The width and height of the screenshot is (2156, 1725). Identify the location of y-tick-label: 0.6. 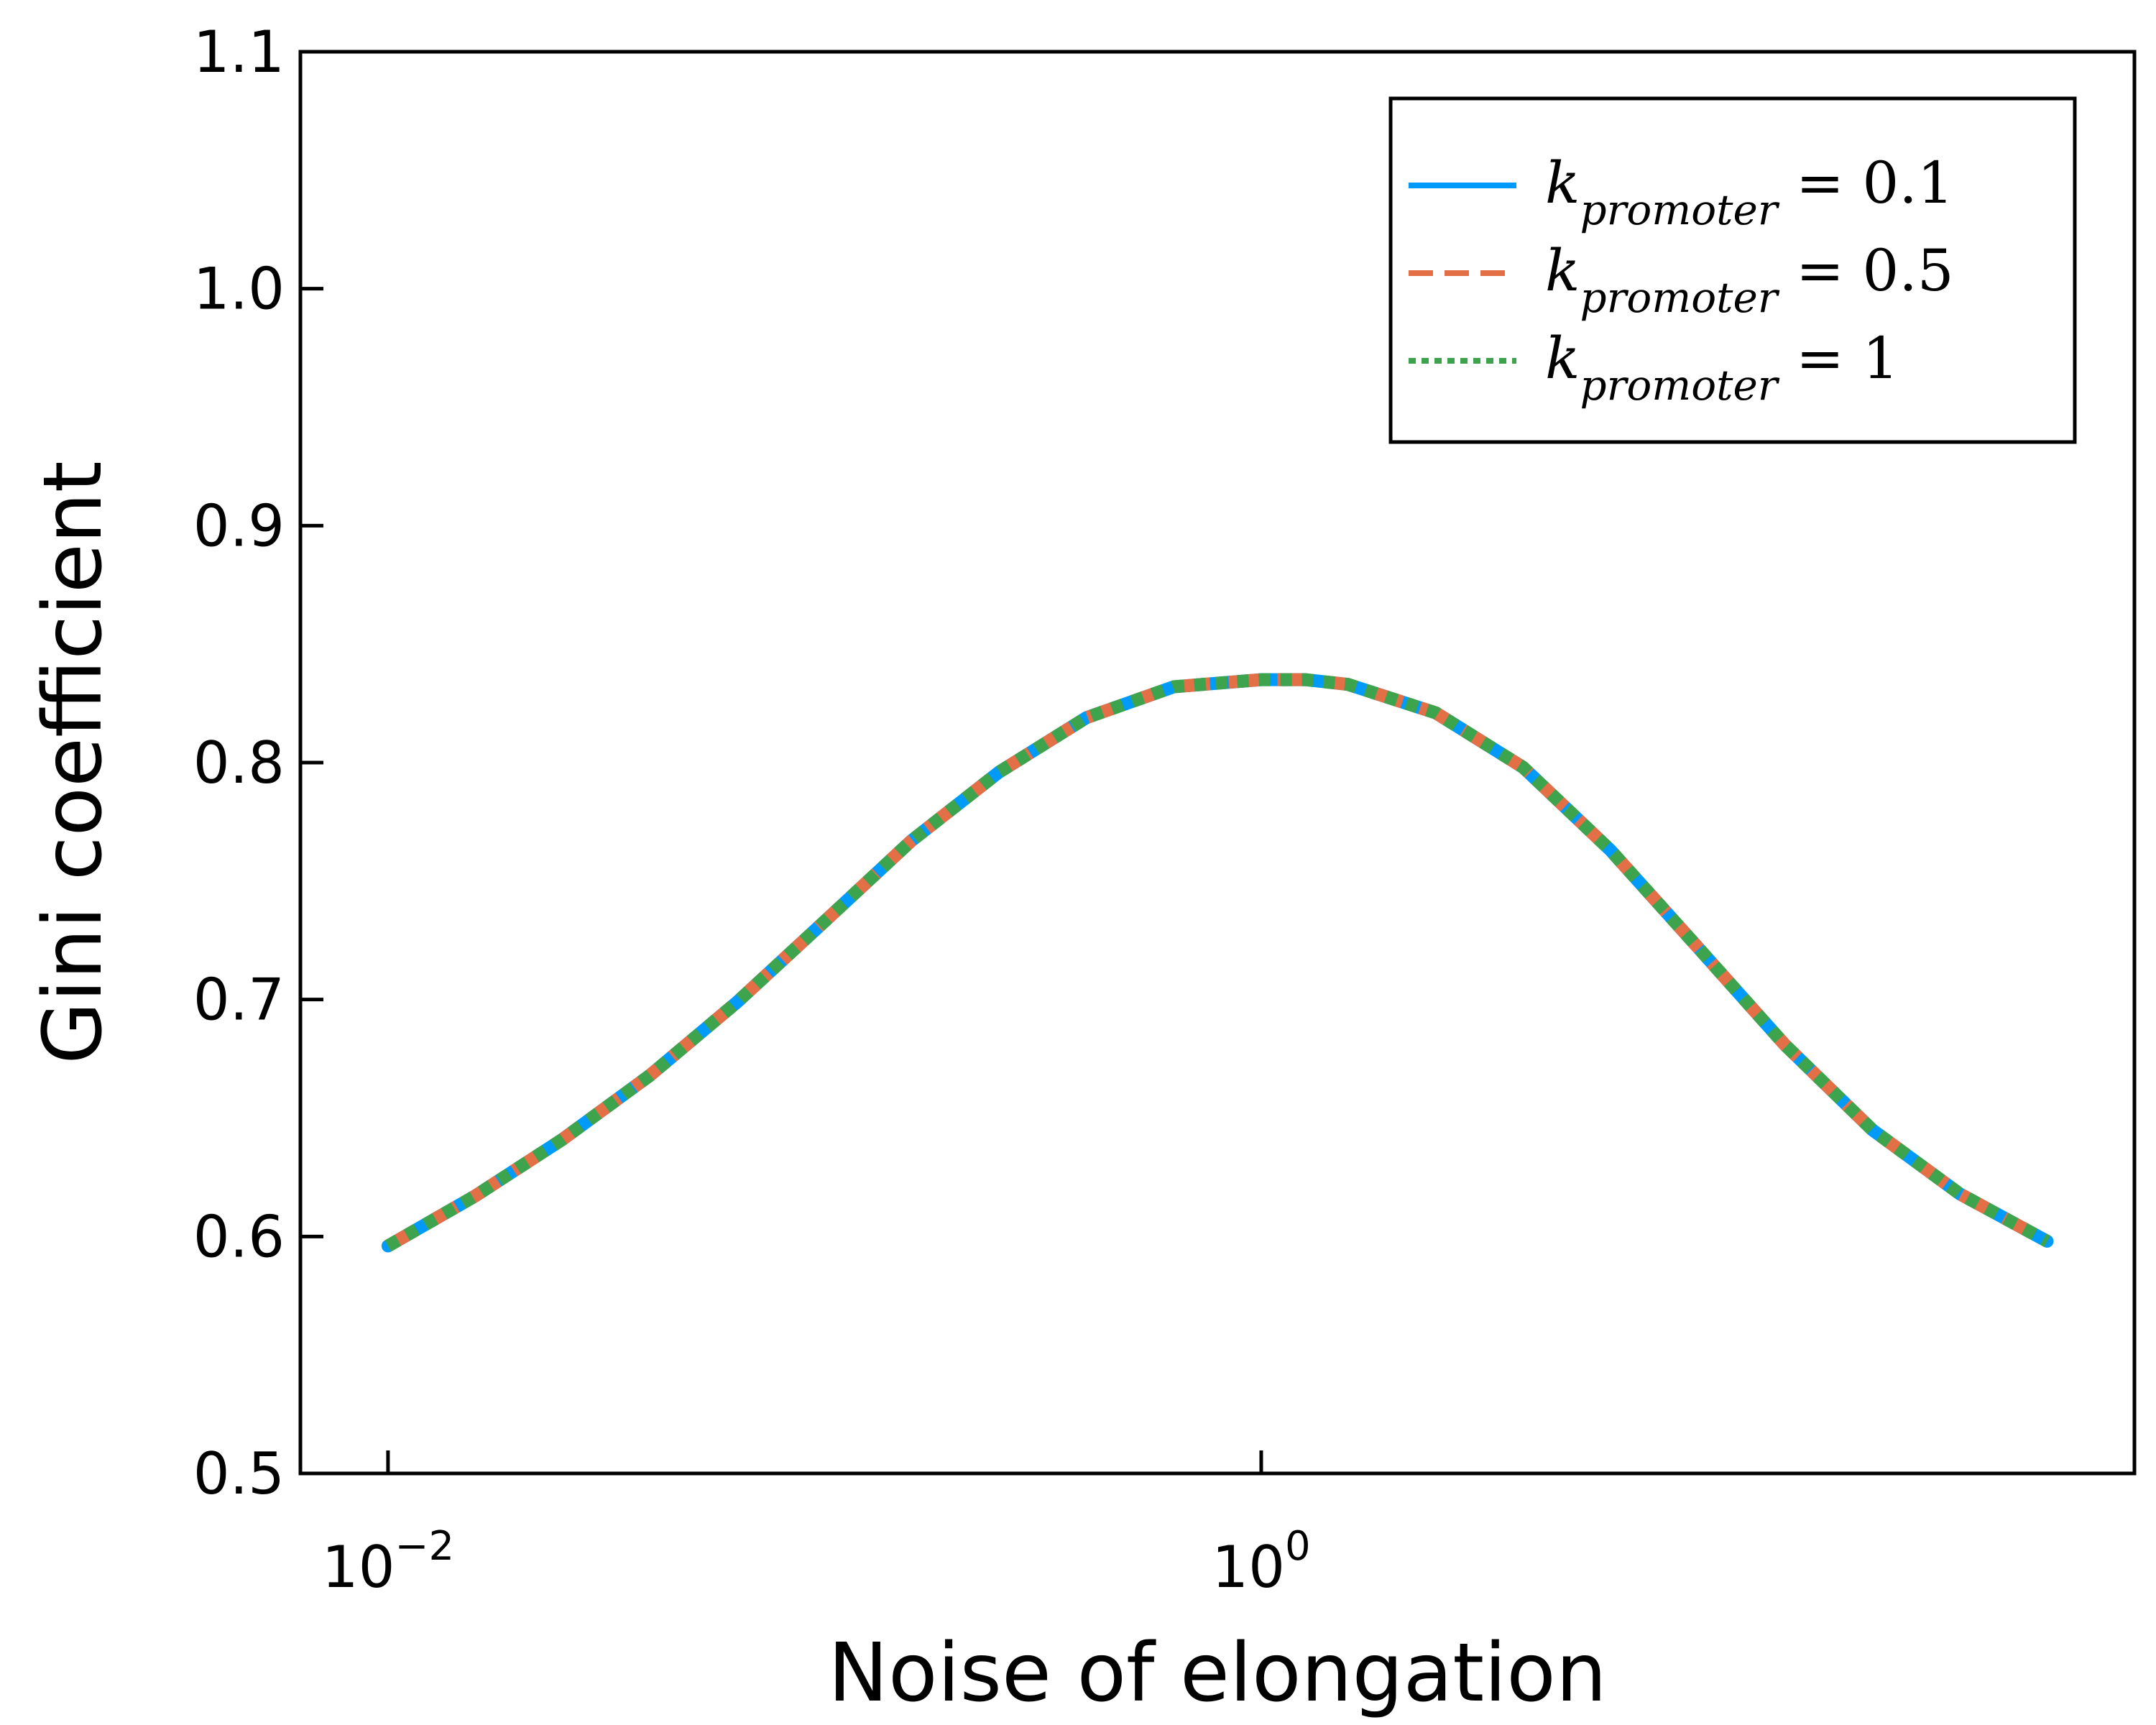
(239, 1236).